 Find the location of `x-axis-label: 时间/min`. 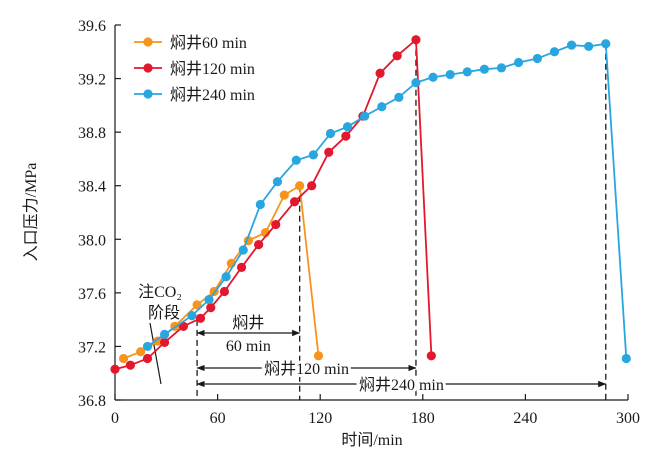

x-axis-label: 时间/min is located at coordinates (371, 440).